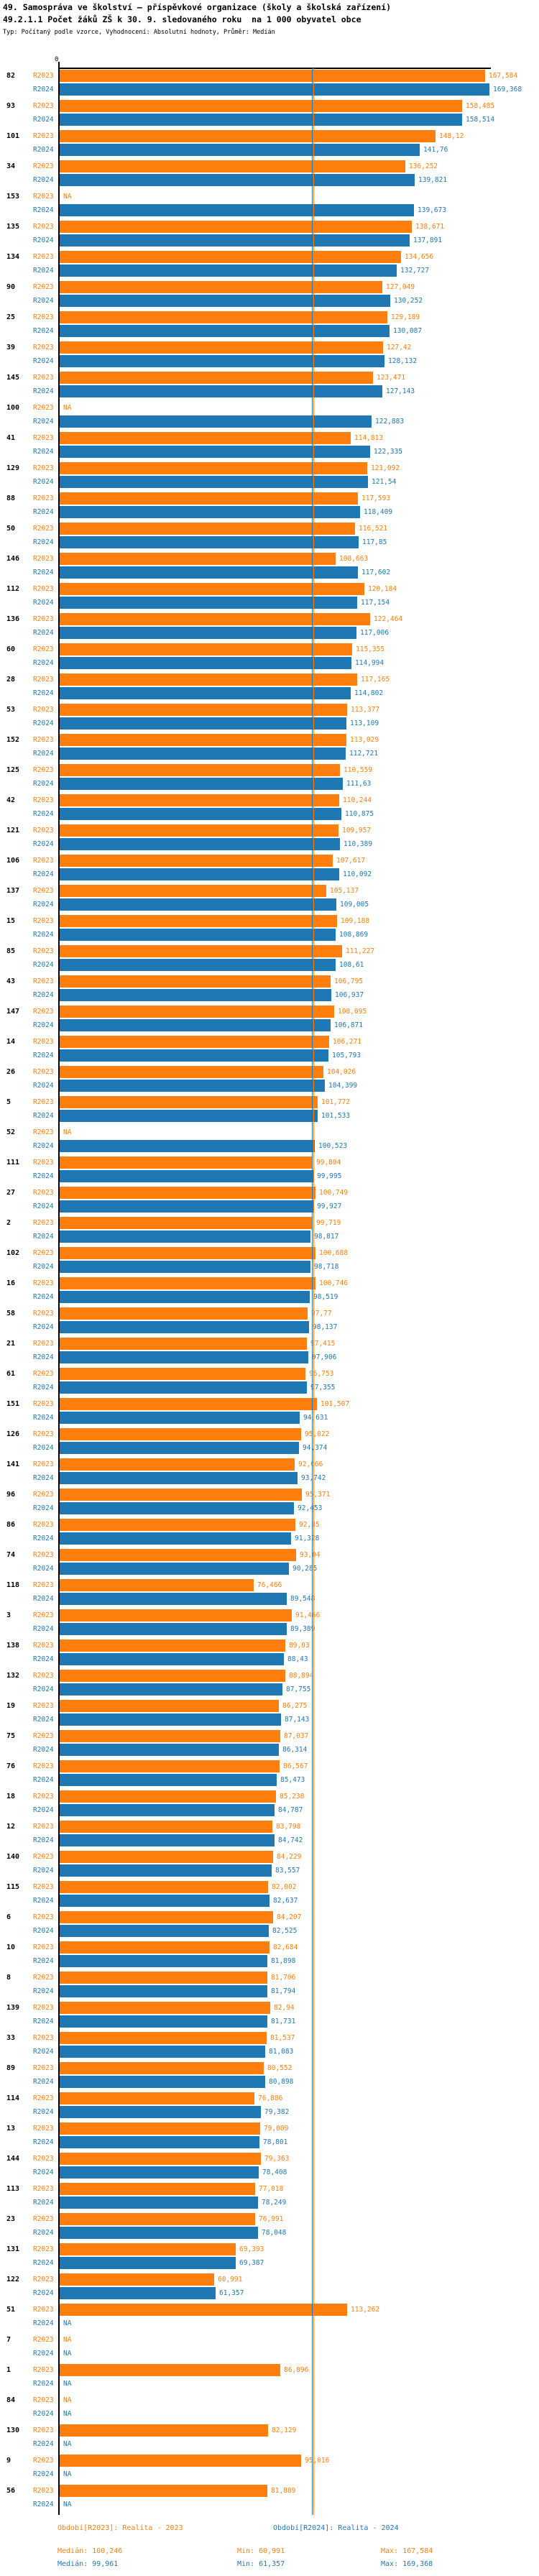  Describe the element at coordinates (507, 89) in the screenshot. I see `value-label-r2024: 169,368` at that location.